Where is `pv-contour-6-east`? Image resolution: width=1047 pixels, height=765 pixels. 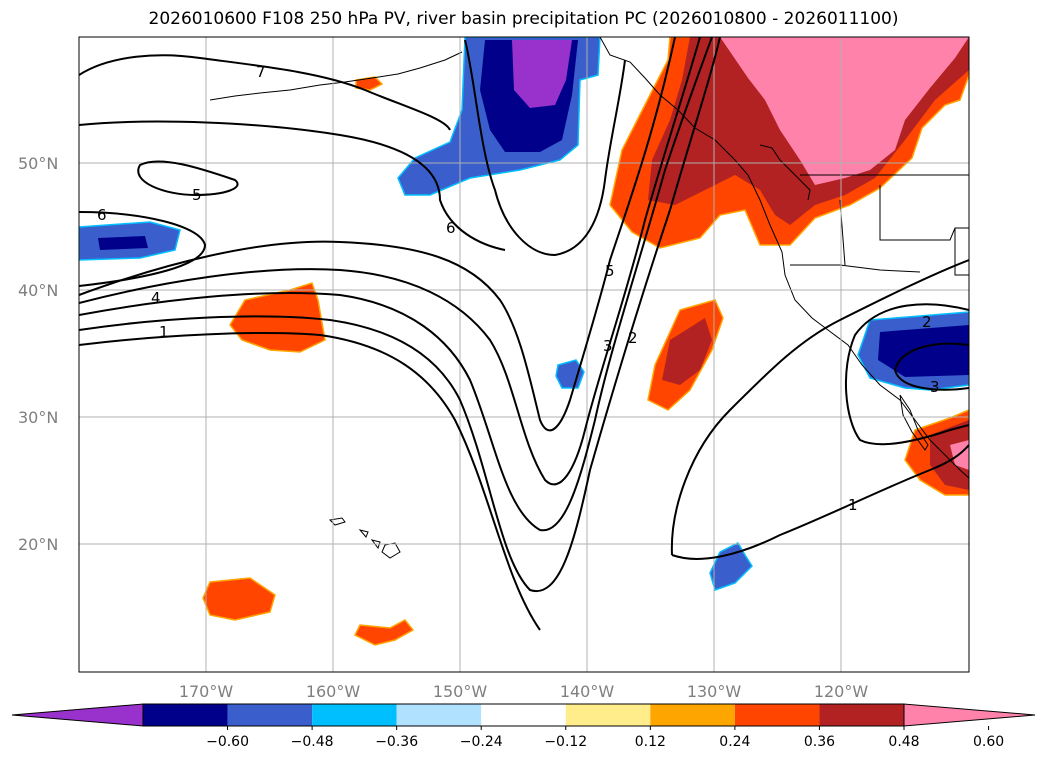 pv-contour-6-east is located at coordinates (545, 148).